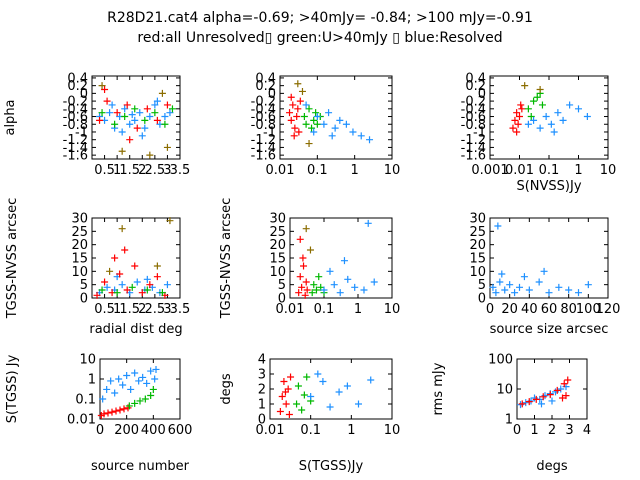  Describe the element at coordinates (12, 388) in the screenshot. I see `y-axis-label: S(TGSS) Jy` at that location.